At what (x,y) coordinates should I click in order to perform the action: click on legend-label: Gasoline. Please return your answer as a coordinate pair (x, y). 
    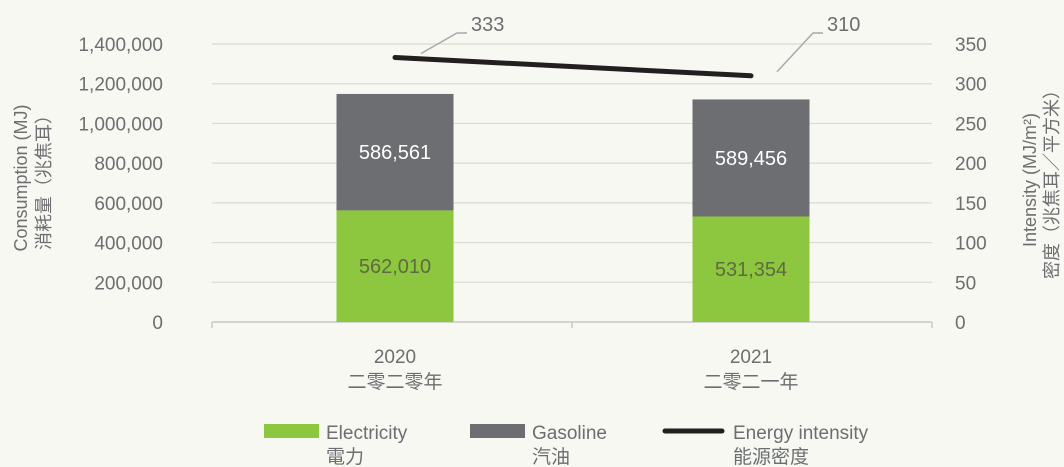
    Looking at the image, I should click on (569, 433).